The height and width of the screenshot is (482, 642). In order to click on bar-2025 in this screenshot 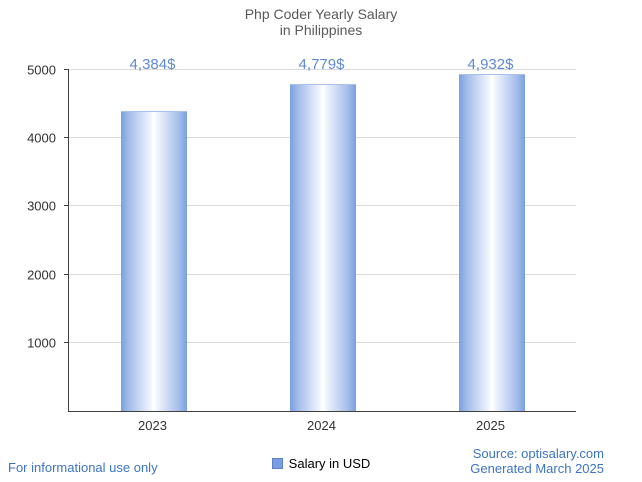, I will do `click(491, 242)`.